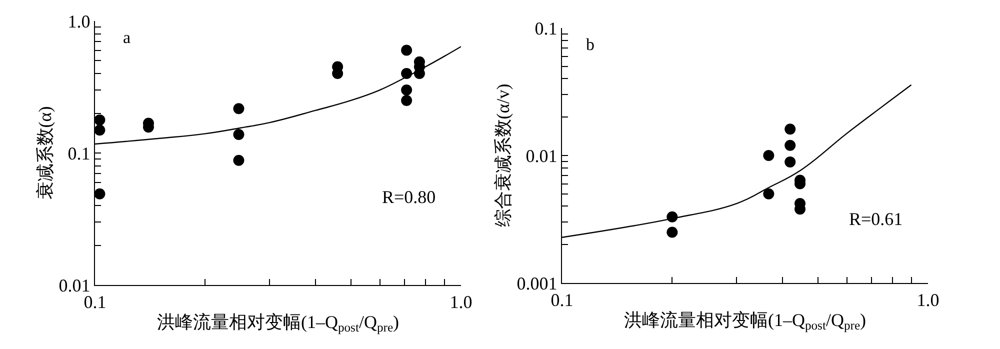  What do you see at coordinates (502, 156) in the screenshot?
I see `y-axis-title: 综合衰减系数(α/v)` at bounding box center [502, 156].